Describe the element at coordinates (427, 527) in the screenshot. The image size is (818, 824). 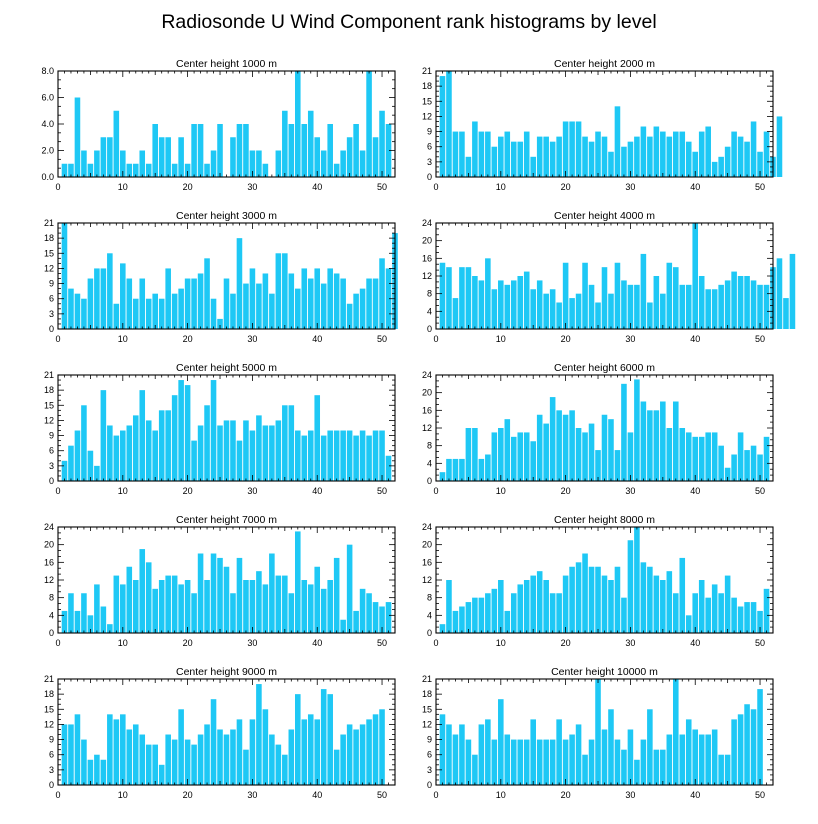
I see `y-tick-label: 24` at that location.